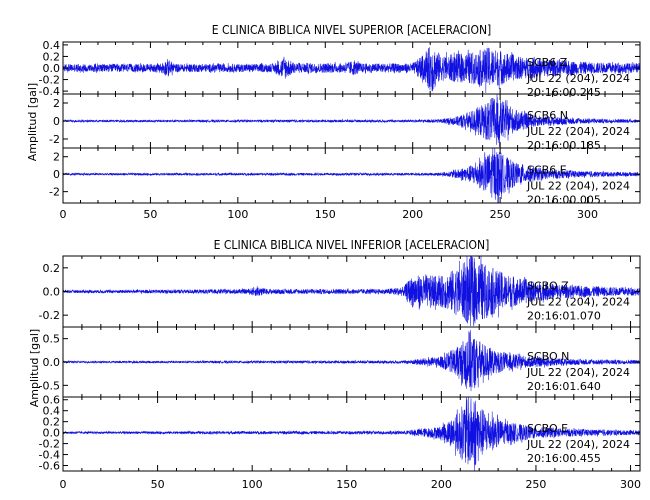 Image resolution: width=650 pixels, height=500 pixels. I want to click on time-label: 20:16:00.185, so click(564, 145).